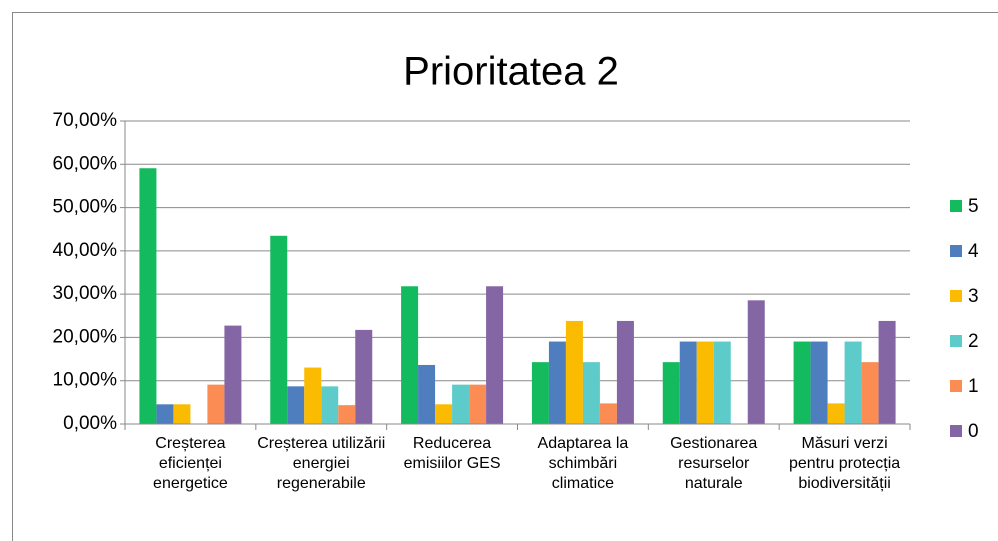 The image size is (998, 541). What do you see at coordinates (85, 250) in the screenshot?
I see `y-tick-label: 40,00%` at bounding box center [85, 250].